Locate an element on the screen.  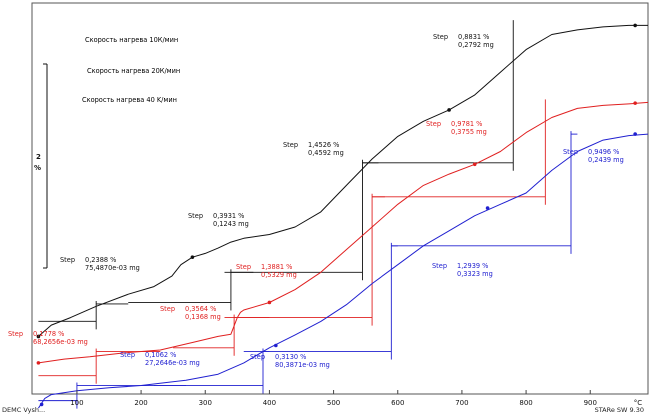
step-annotation-1: Step 0,2388 % 75,4870e-03 mg is located at coordinates (100, 264).